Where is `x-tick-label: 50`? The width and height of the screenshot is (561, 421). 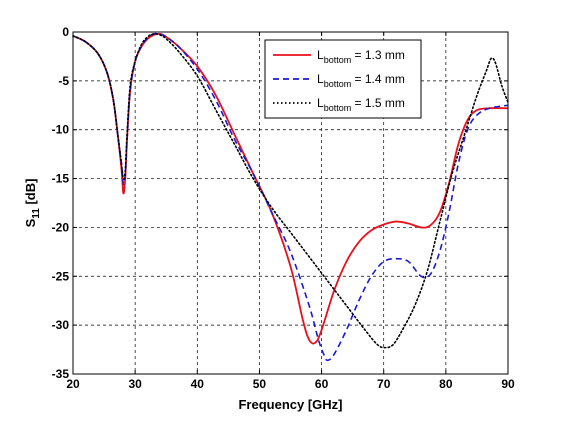
x-tick-label: 50 is located at coordinates (260, 384).